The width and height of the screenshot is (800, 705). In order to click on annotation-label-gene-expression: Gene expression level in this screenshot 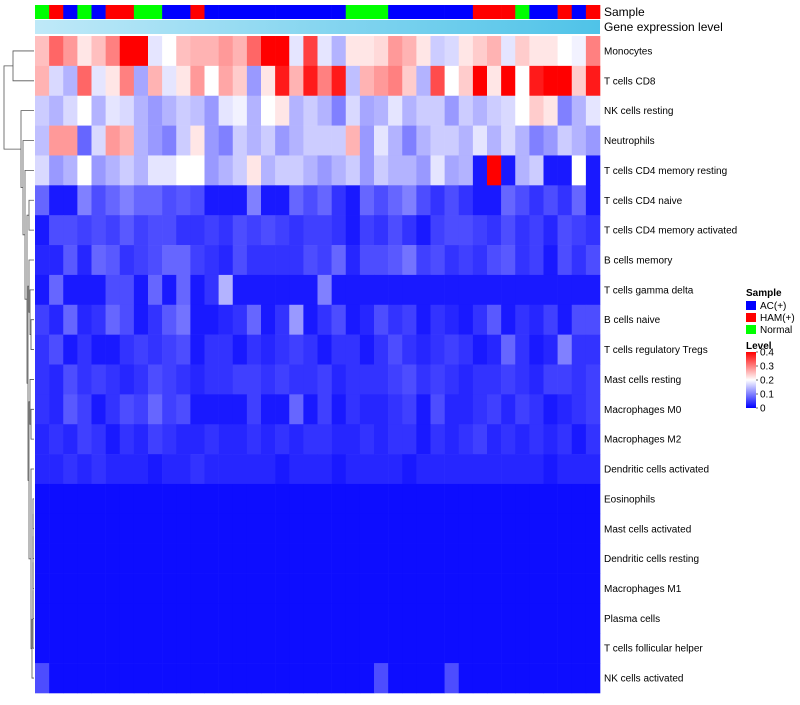, I will do `click(663, 27)`.